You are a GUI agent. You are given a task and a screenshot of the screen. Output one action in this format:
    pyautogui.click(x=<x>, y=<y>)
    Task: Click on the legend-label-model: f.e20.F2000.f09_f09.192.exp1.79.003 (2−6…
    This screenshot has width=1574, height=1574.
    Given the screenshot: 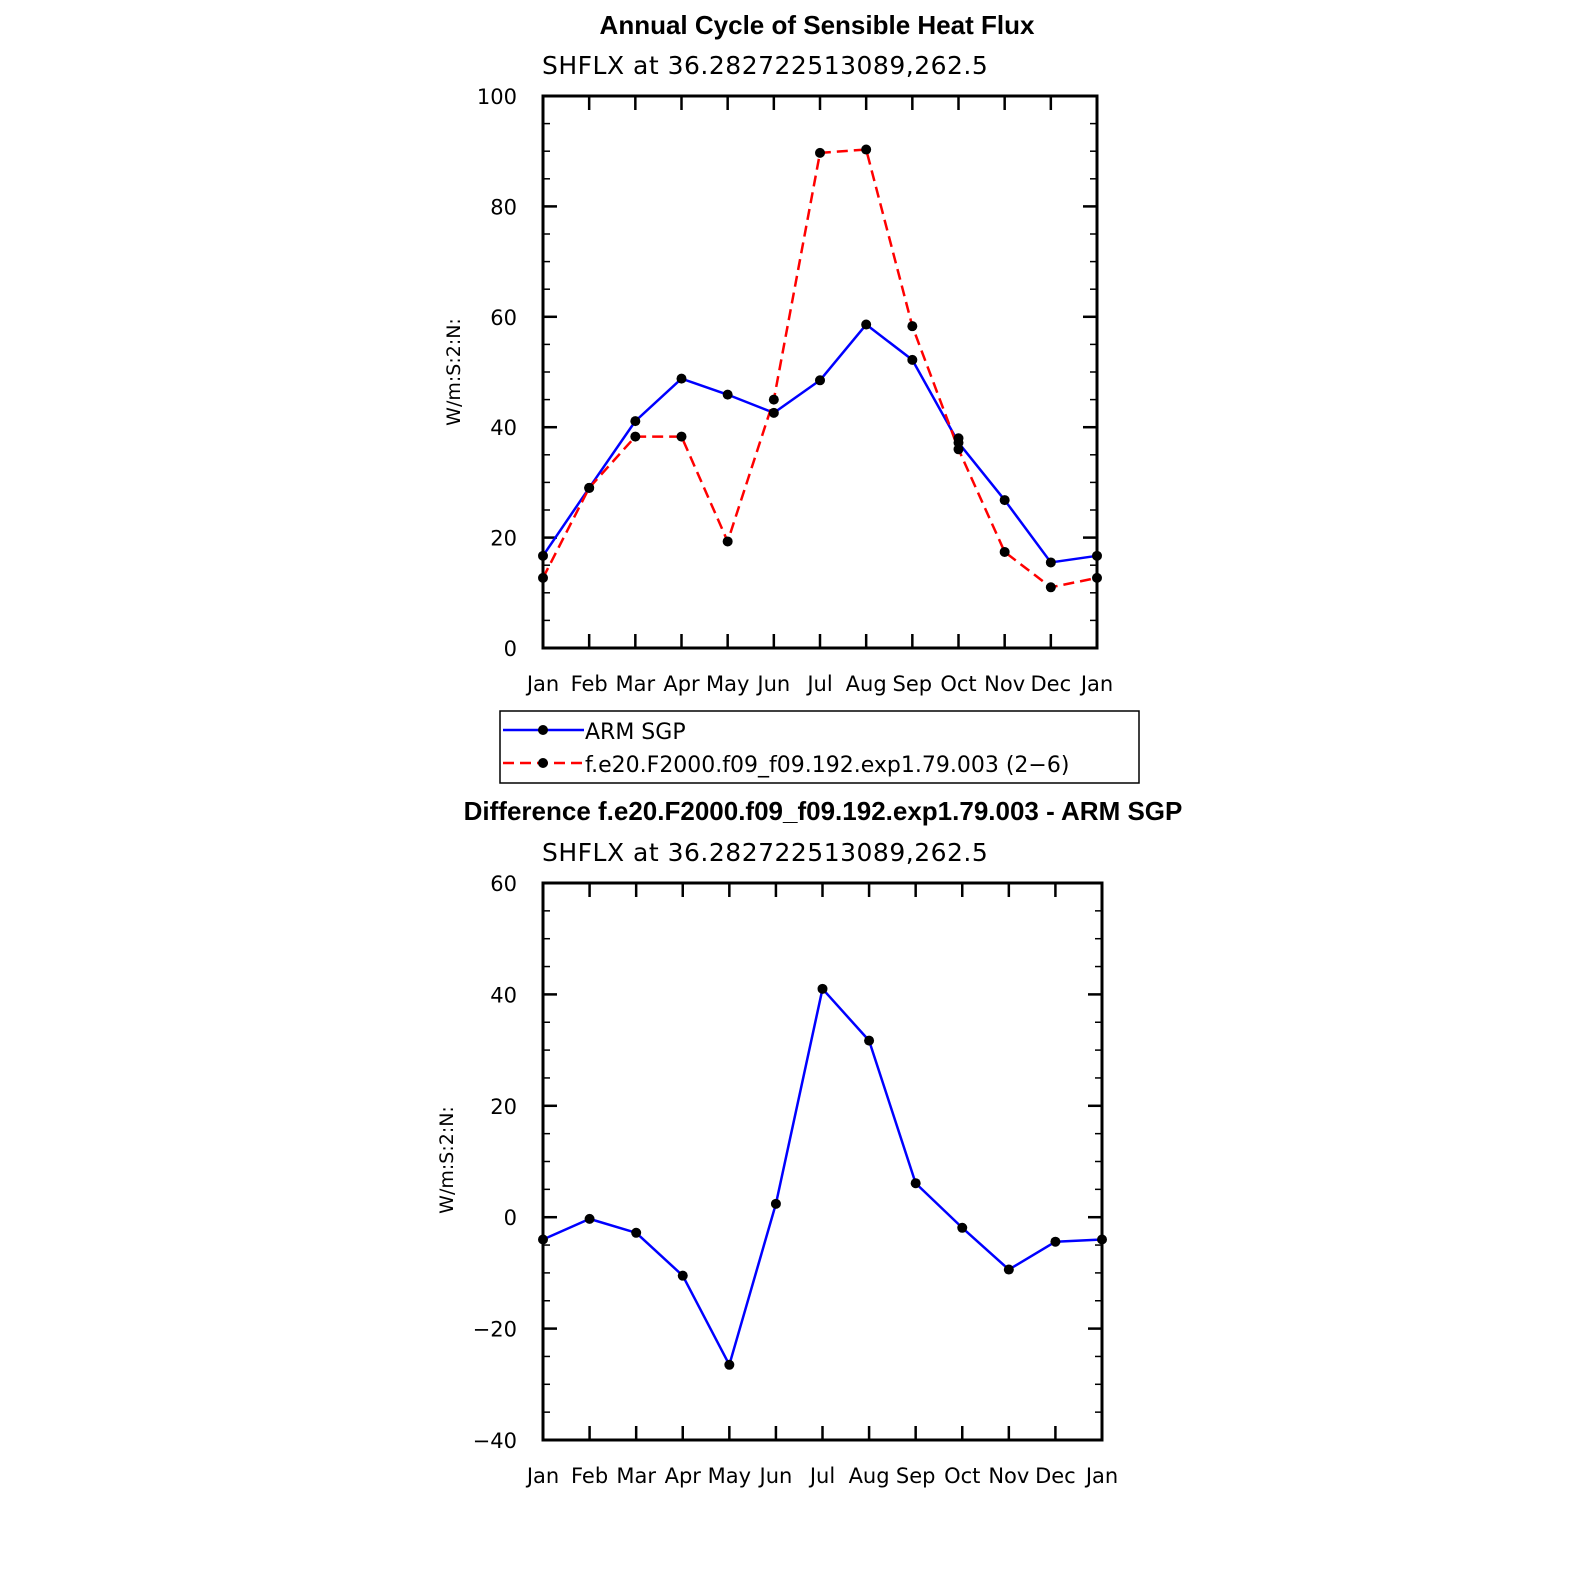 What is the action you would take?
    pyautogui.click(x=827, y=765)
    